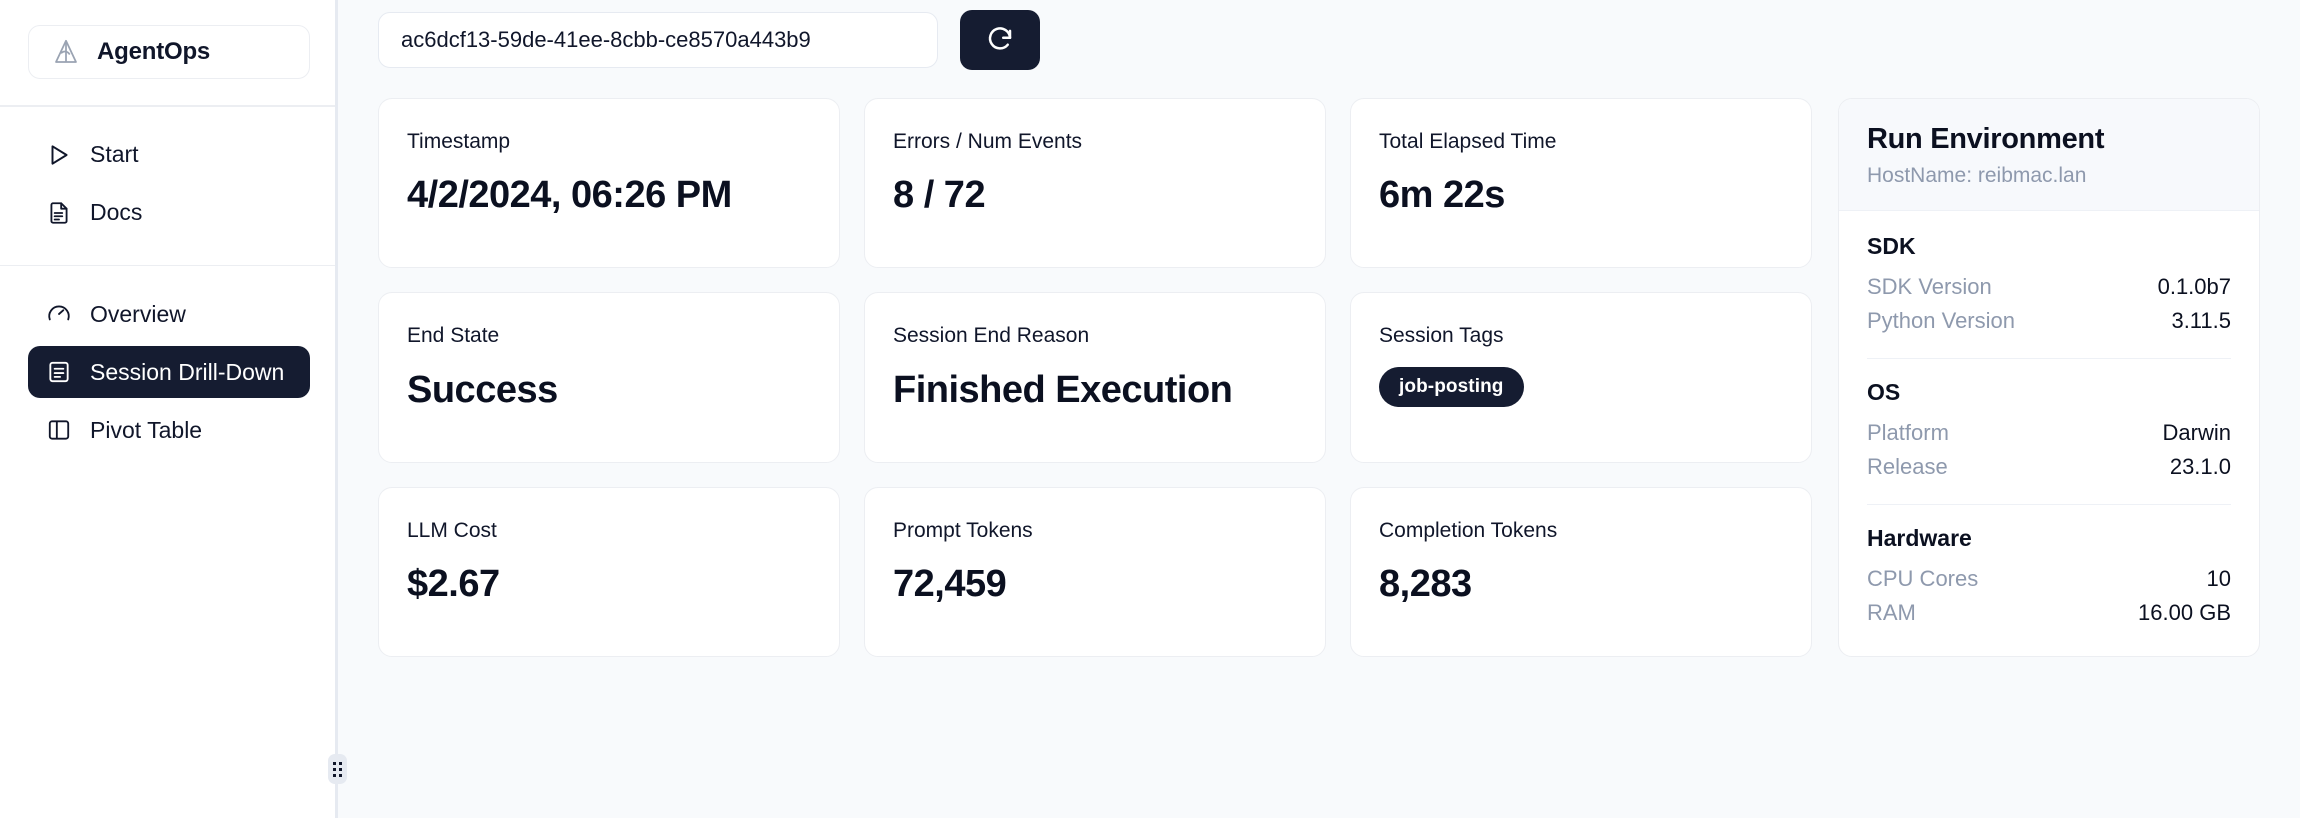 This screenshot has width=2300, height=818. What do you see at coordinates (1442, 195) in the screenshot?
I see `stat-value: 6m 22s` at bounding box center [1442, 195].